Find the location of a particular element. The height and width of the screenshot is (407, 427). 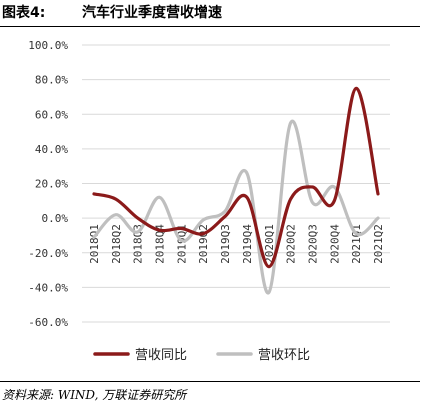

legend-item-qoq: 营收环比 is located at coordinates (263, 355).